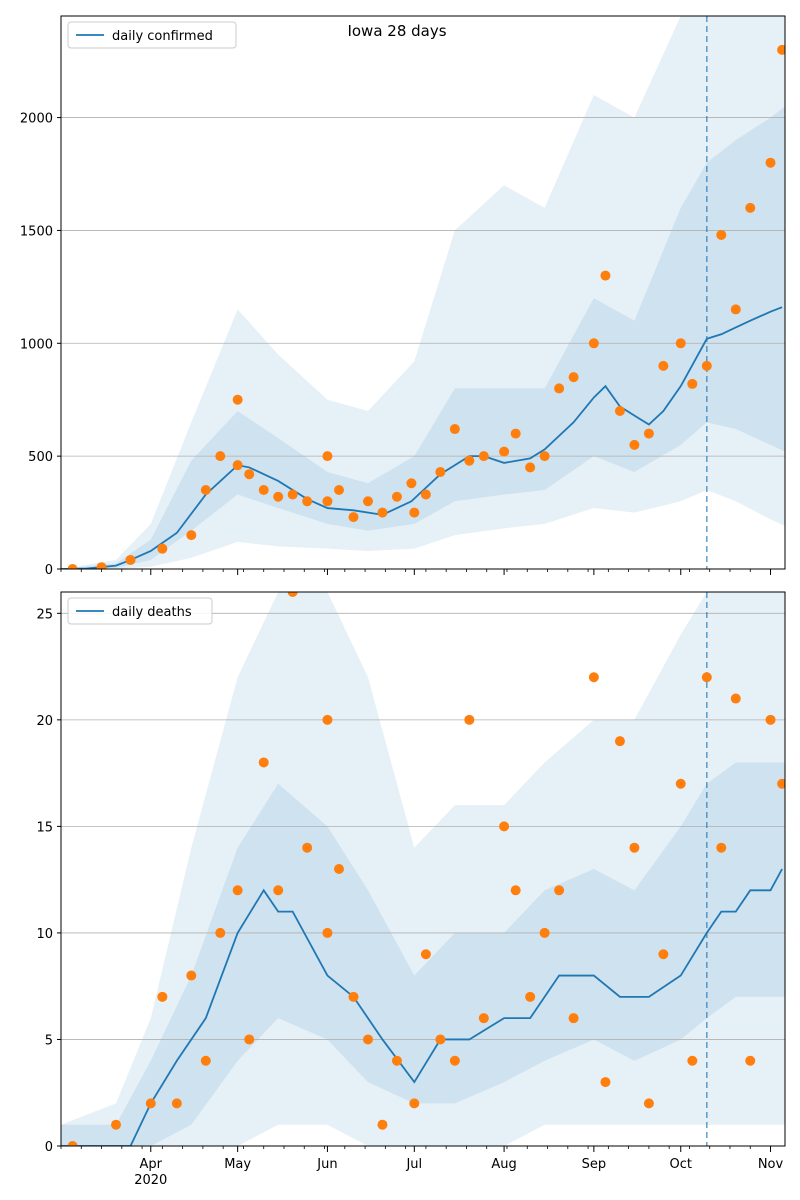 The image size is (800, 1200). What do you see at coordinates (44, 934) in the screenshot?
I see `y-tick-label: 10` at bounding box center [44, 934].